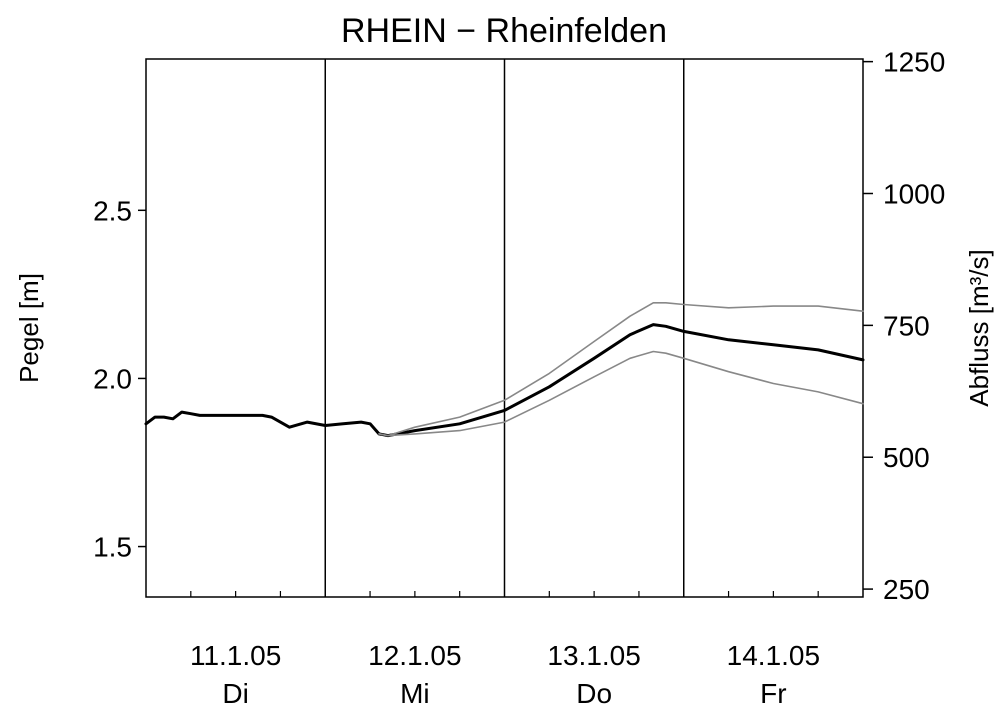 This screenshot has height=710, width=1002. I want to click on x-weekday-label: Di, so click(235, 693).